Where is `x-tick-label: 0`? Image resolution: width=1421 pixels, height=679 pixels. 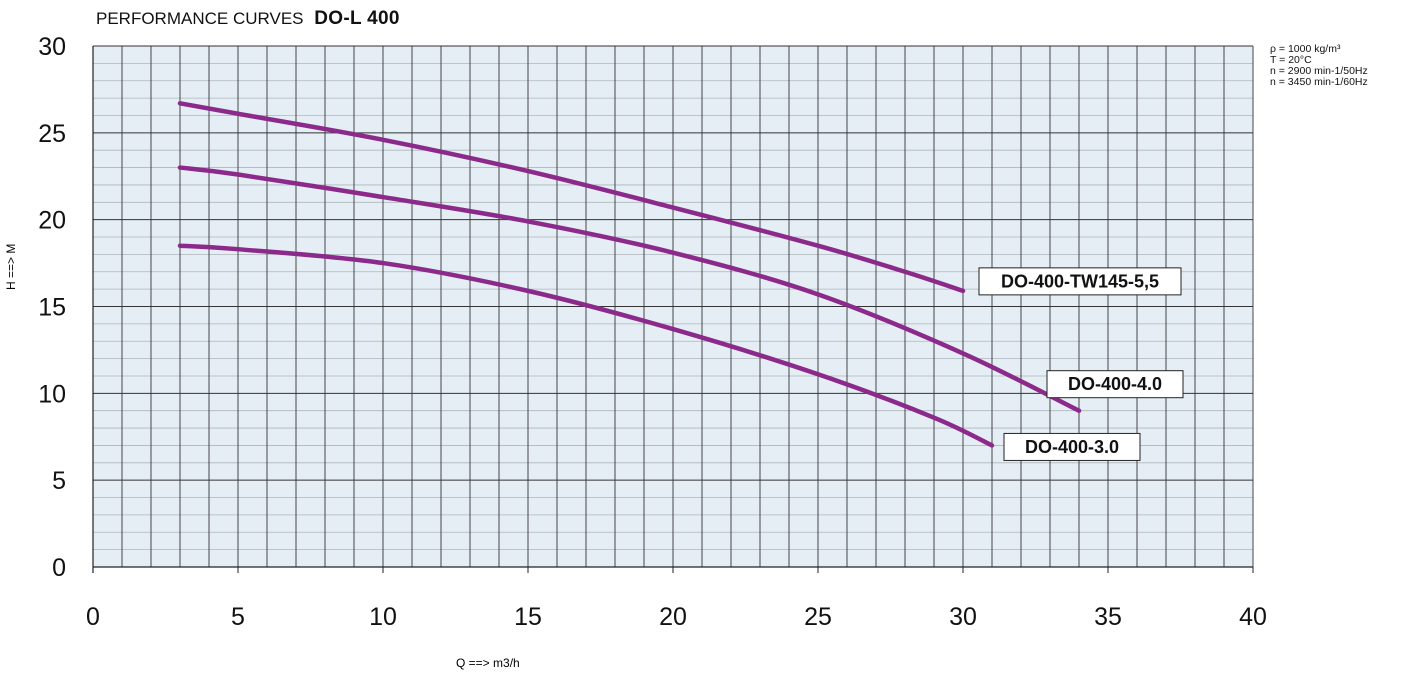
x-tick-label: 0 is located at coordinates (93, 617).